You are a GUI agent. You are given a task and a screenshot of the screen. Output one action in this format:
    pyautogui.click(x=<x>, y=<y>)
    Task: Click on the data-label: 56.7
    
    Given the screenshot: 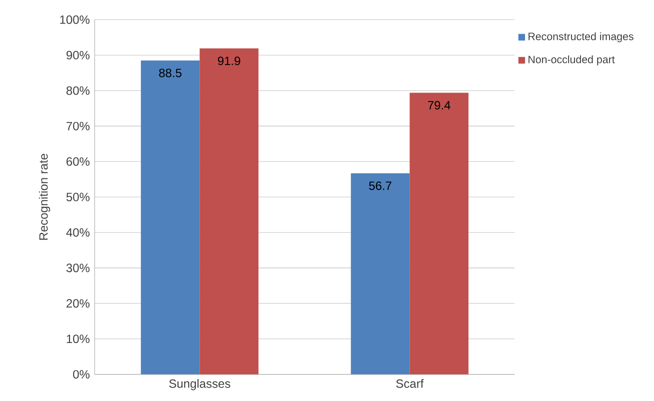 What is the action you would take?
    pyautogui.click(x=380, y=186)
    